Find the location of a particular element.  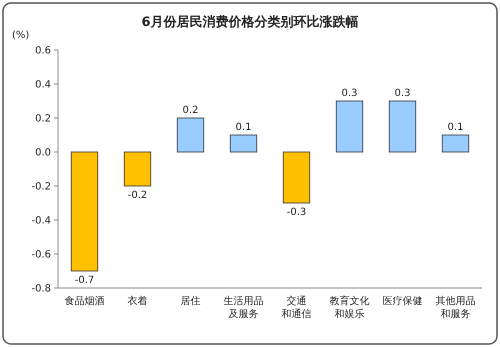

y-tick-label: 0.2 is located at coordinates (43, 119).